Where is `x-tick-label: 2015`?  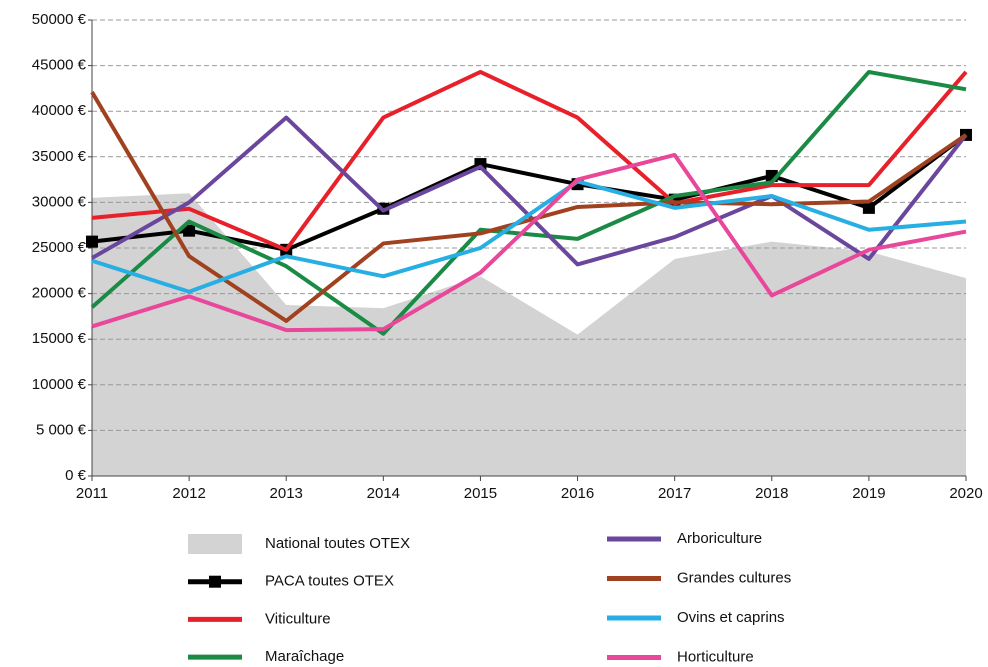
x-tick-label: 2015 is located at coordinates (480, 493).